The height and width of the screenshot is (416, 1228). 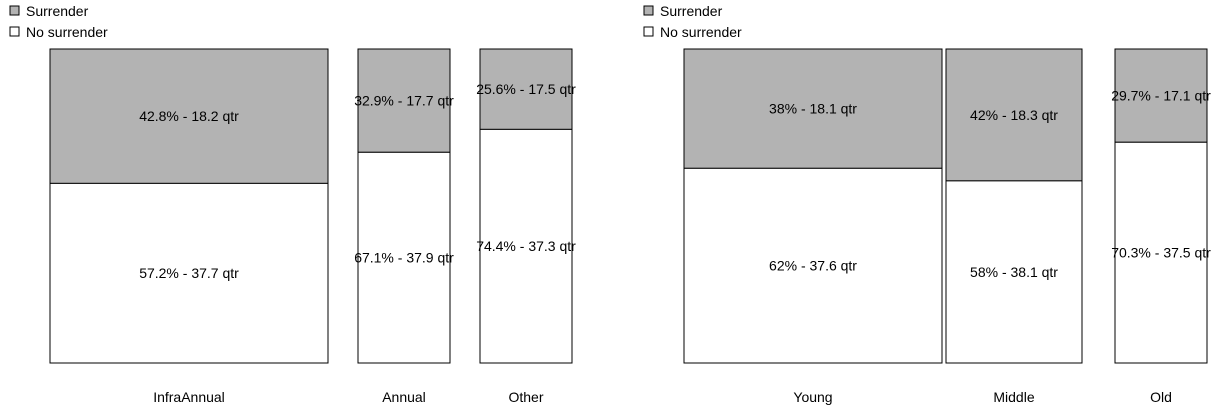 I want to click on data-label-no-surrender-annual: 67.1% - 37.9 qtr, so click(x=404, y=258).